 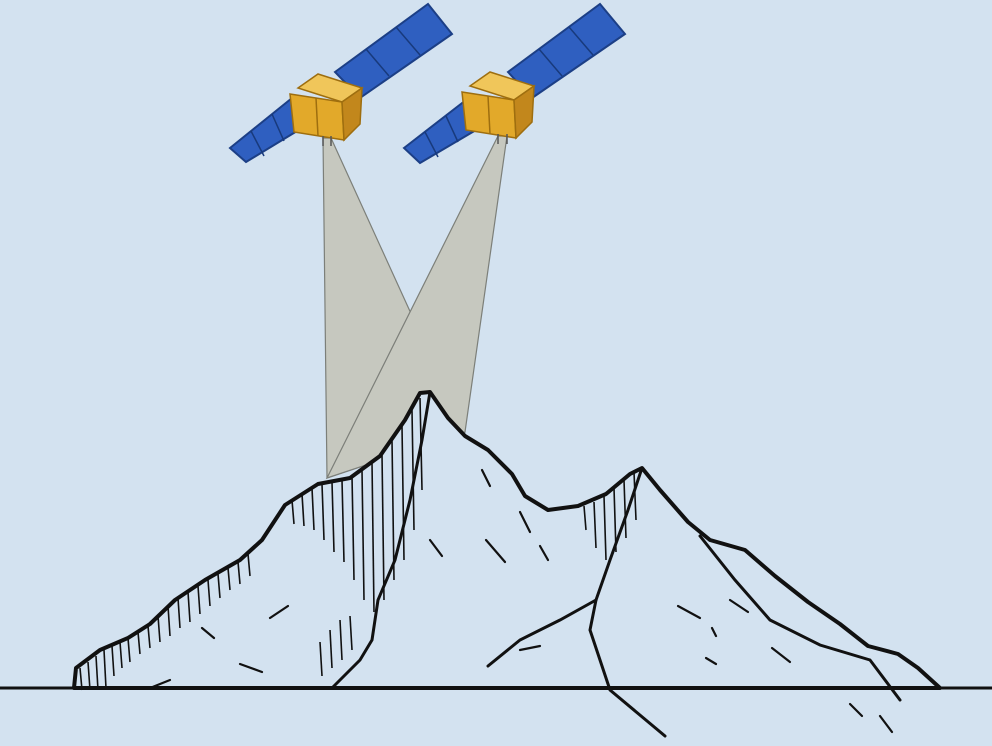 I want to click on solar-panel-right-wing, so click(x=393, y=51).